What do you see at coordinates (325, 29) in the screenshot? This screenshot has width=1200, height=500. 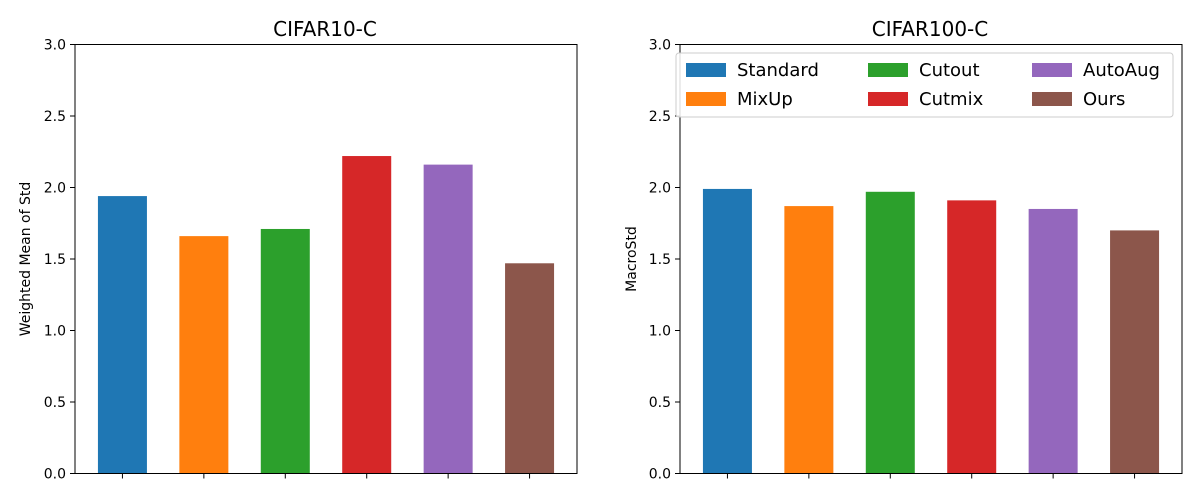 I see `chart-title: CIFAR10-C` at bounding box center [325, 29].